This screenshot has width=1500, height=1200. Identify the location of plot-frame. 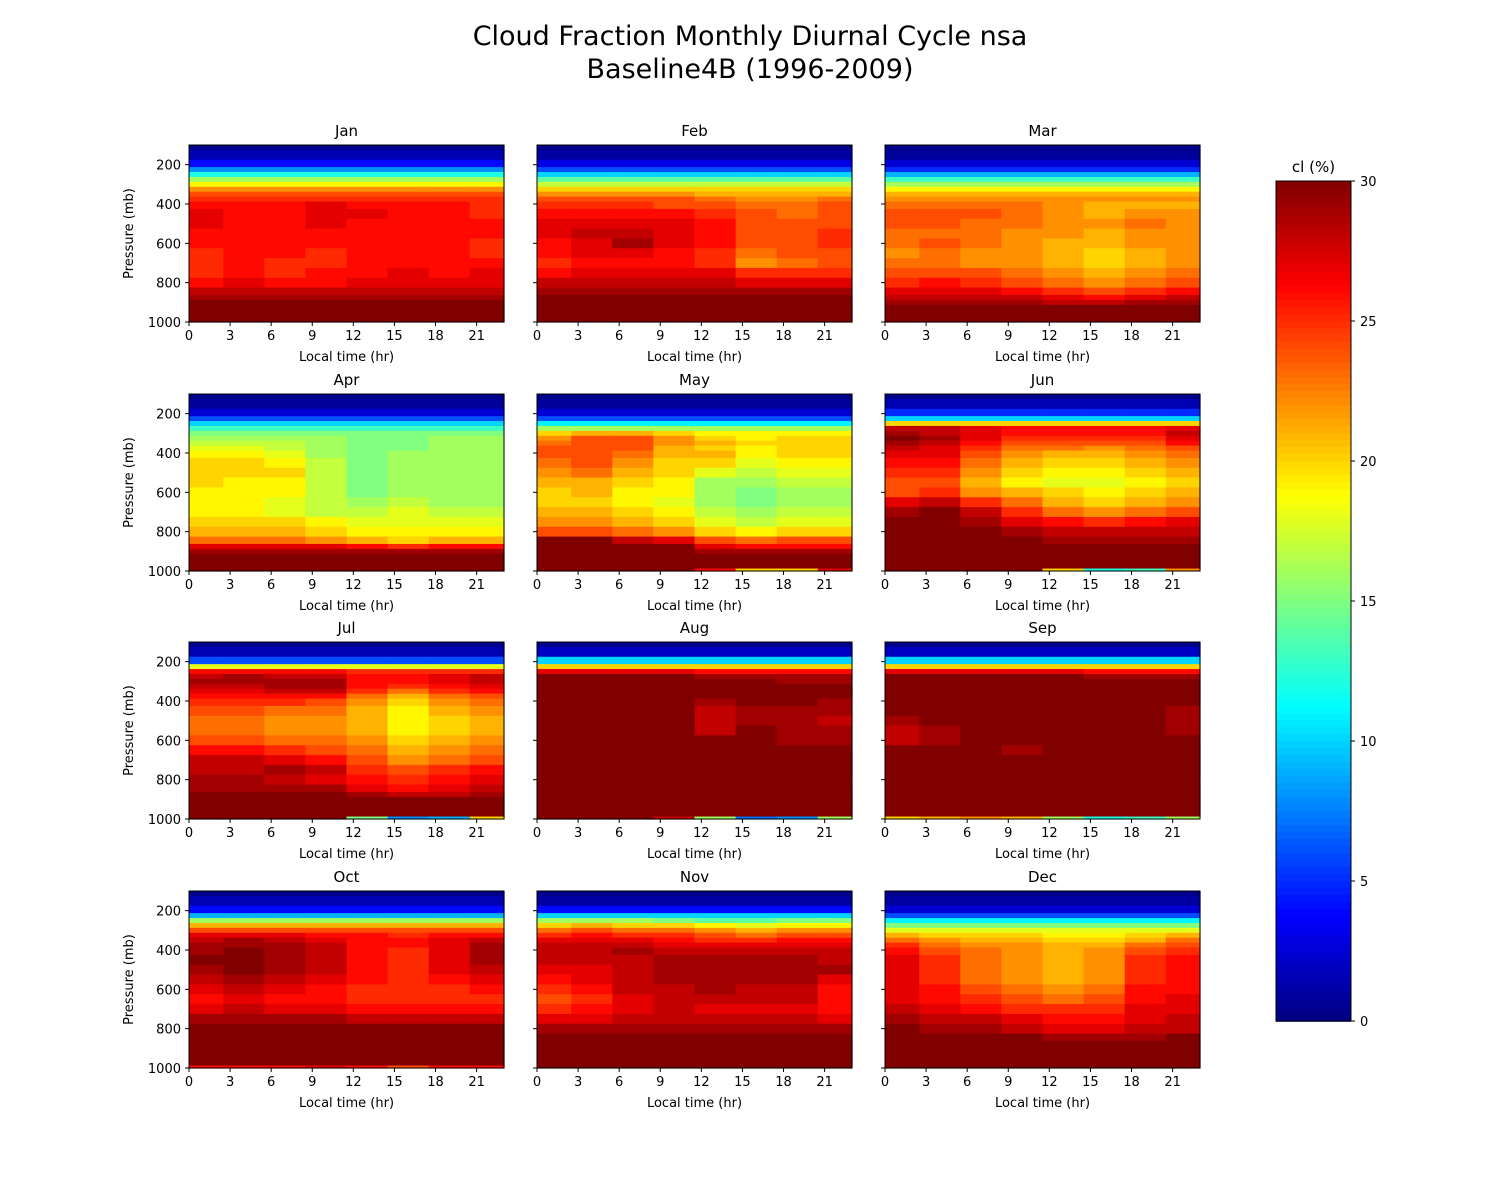
(694, 482).